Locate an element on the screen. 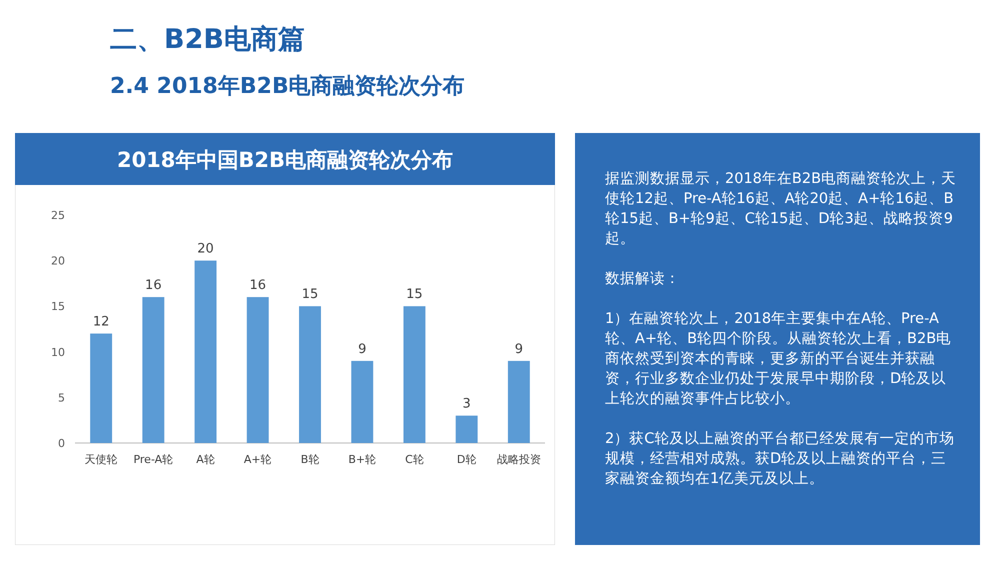 The image size is (1000, 563). y-tick-label: 0 is located at coordinates (61, 443).